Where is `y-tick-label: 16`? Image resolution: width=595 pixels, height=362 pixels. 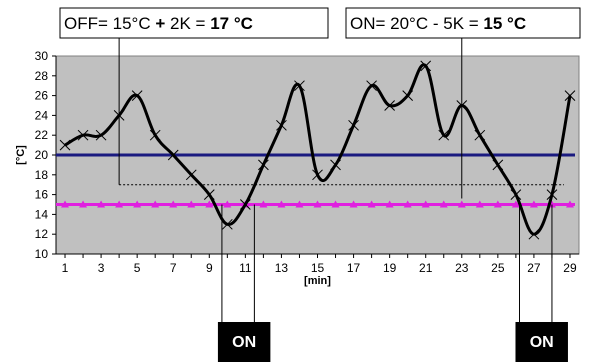 y-tick-label: 16 is located at coordinates (42, 195).